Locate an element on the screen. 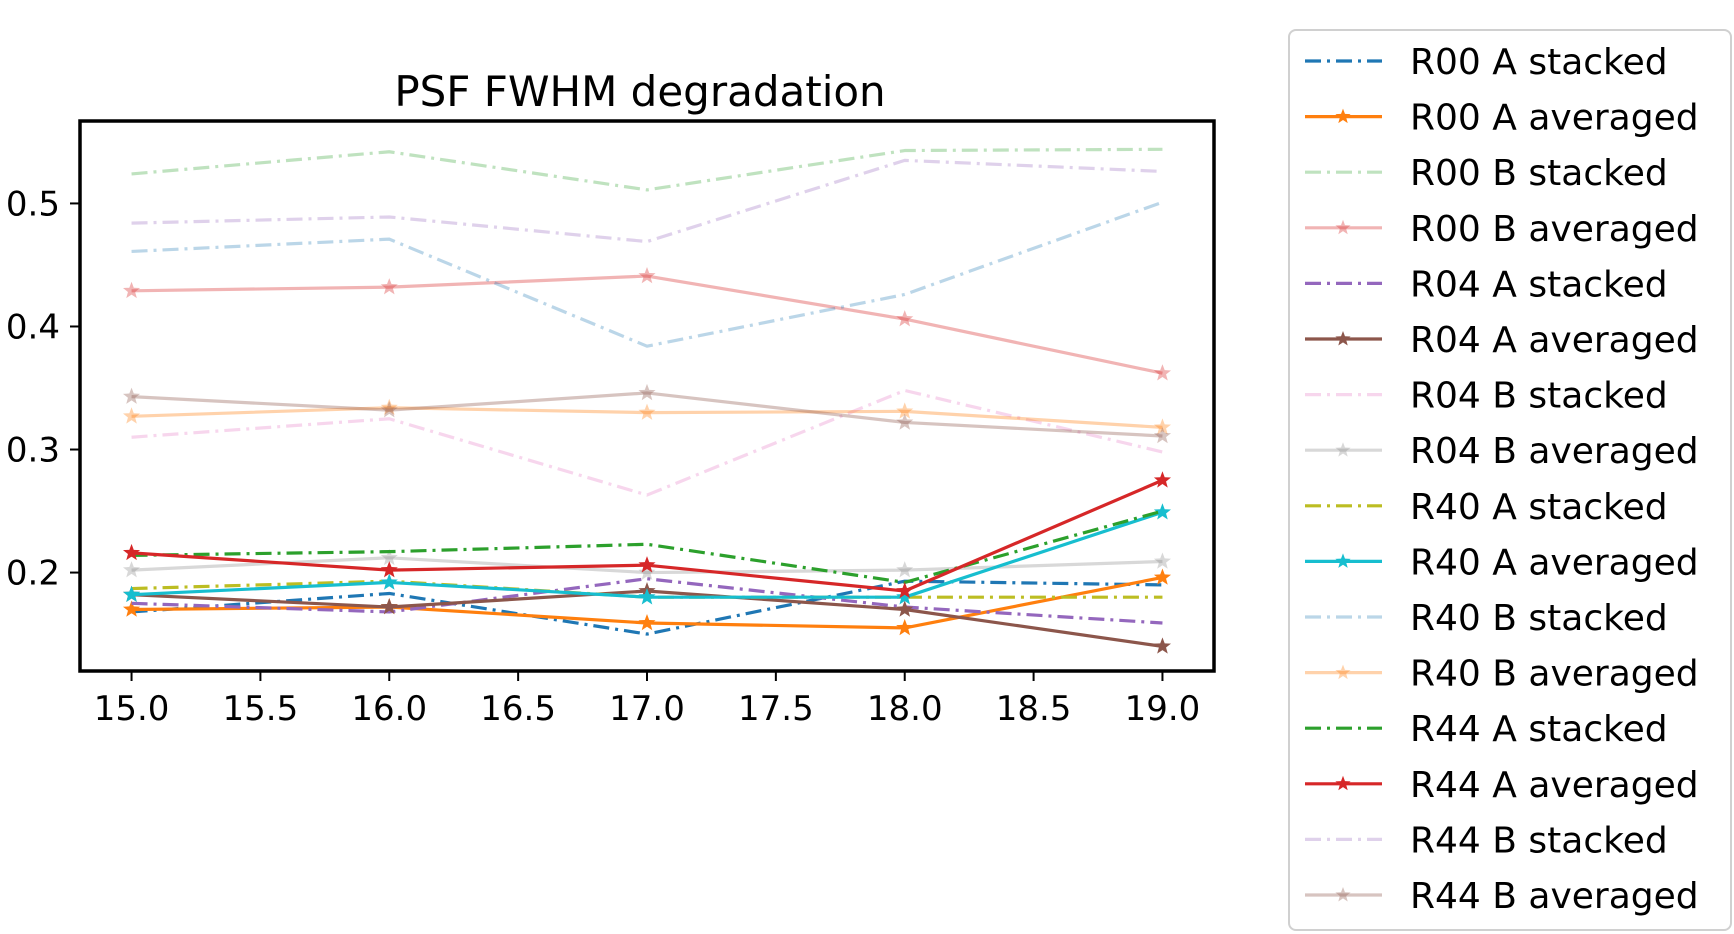 The width and height of the screenshot is (1734, 934). legend-label-5: R04 A averaged is located at coordinates (1554, 340).